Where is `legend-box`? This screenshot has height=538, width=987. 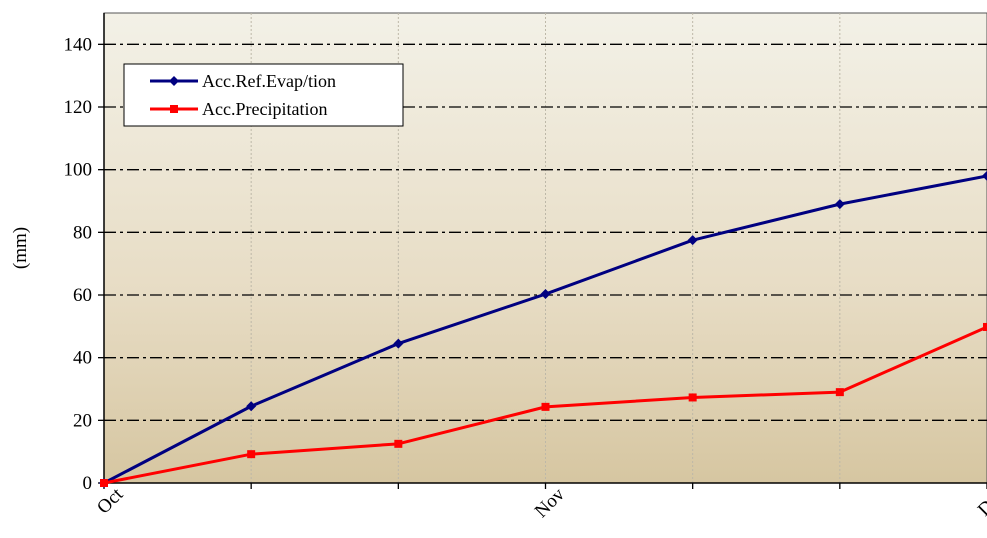 legend-box is located at coordinates (263, 95).